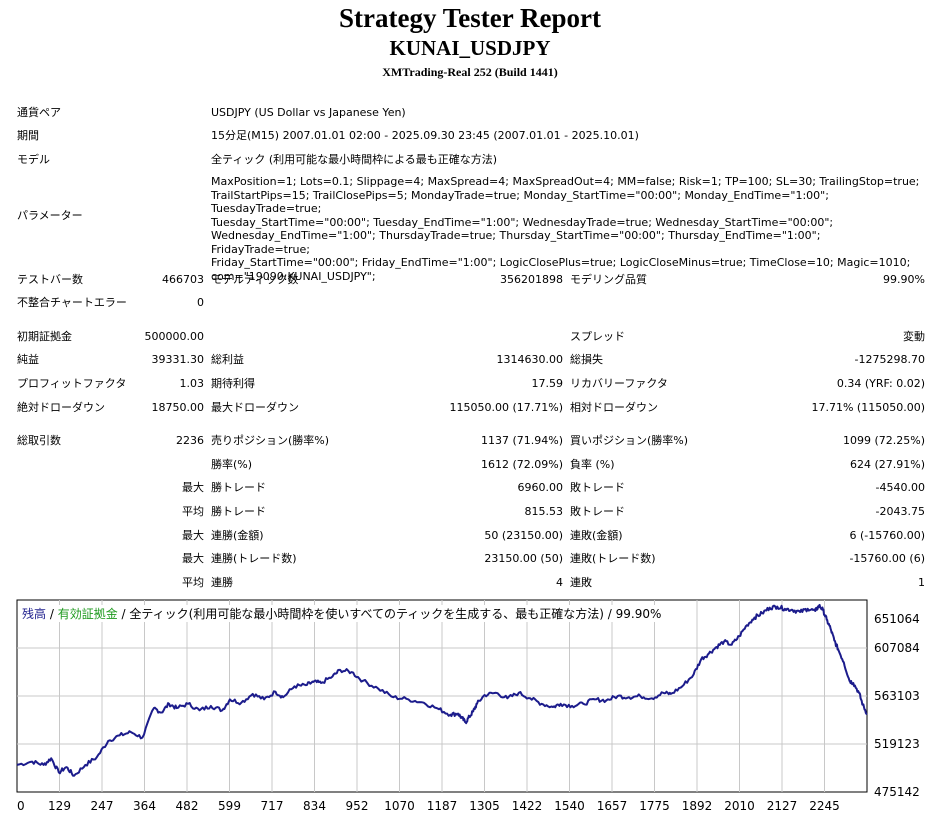  What do you see at coordinates (887, 558) in the screenshot?
I see `max-cons-loss-trades-value: -15760.00 (6)` at bounding box center [887, 558].